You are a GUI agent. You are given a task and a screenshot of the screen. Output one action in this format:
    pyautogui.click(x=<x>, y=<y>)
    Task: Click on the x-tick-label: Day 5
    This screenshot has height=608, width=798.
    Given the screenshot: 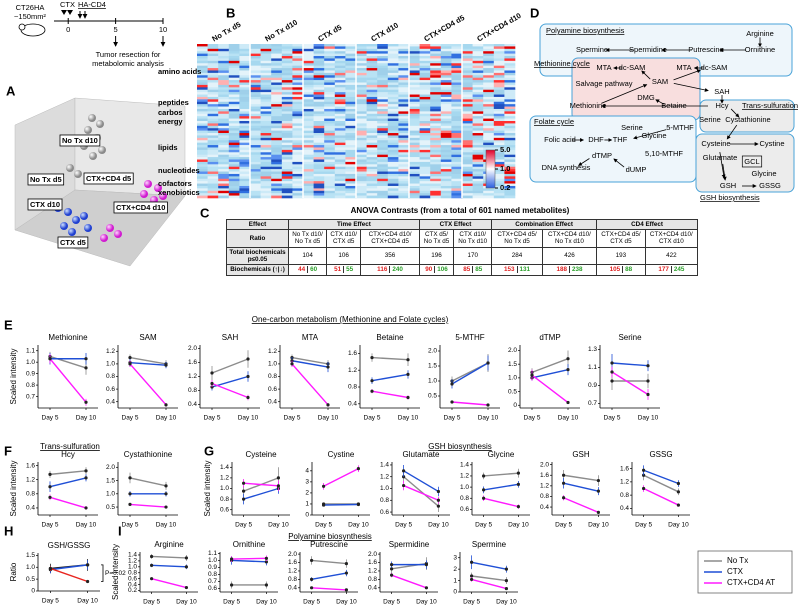 What is the action you would take?
    pyautogui.click(x=323, y=525)
    